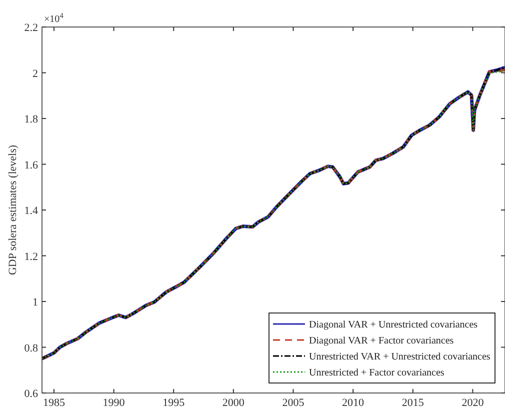  Describe the element at coordinates (54, 17) in the screenshot. I see `text: ×10$^{4}$` at that location.